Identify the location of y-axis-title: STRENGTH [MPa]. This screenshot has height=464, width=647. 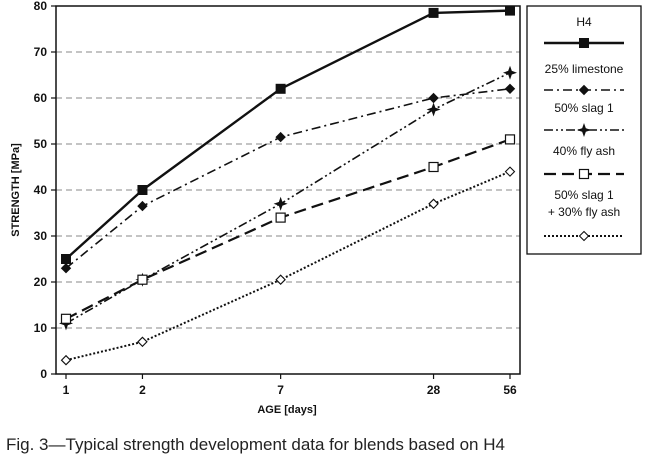
(16, 190).